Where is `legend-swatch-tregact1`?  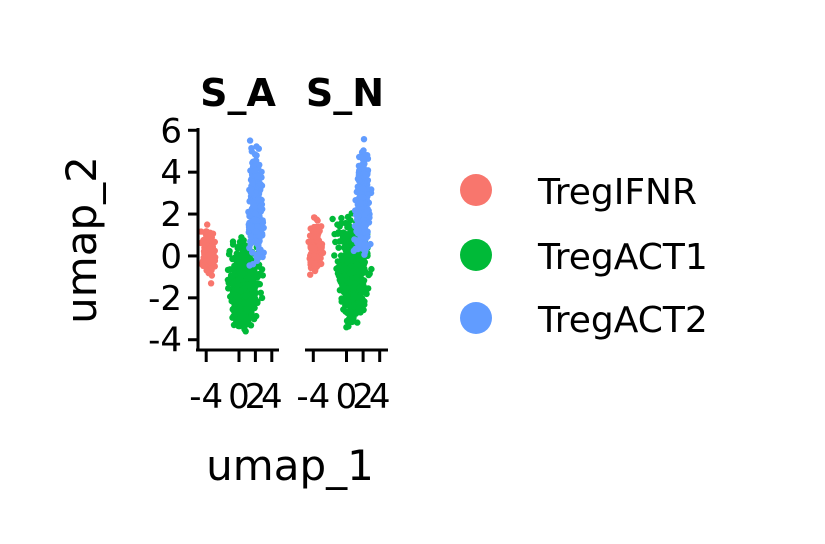 legend-swatch-tregact1 is located at coordinates (476, 255).